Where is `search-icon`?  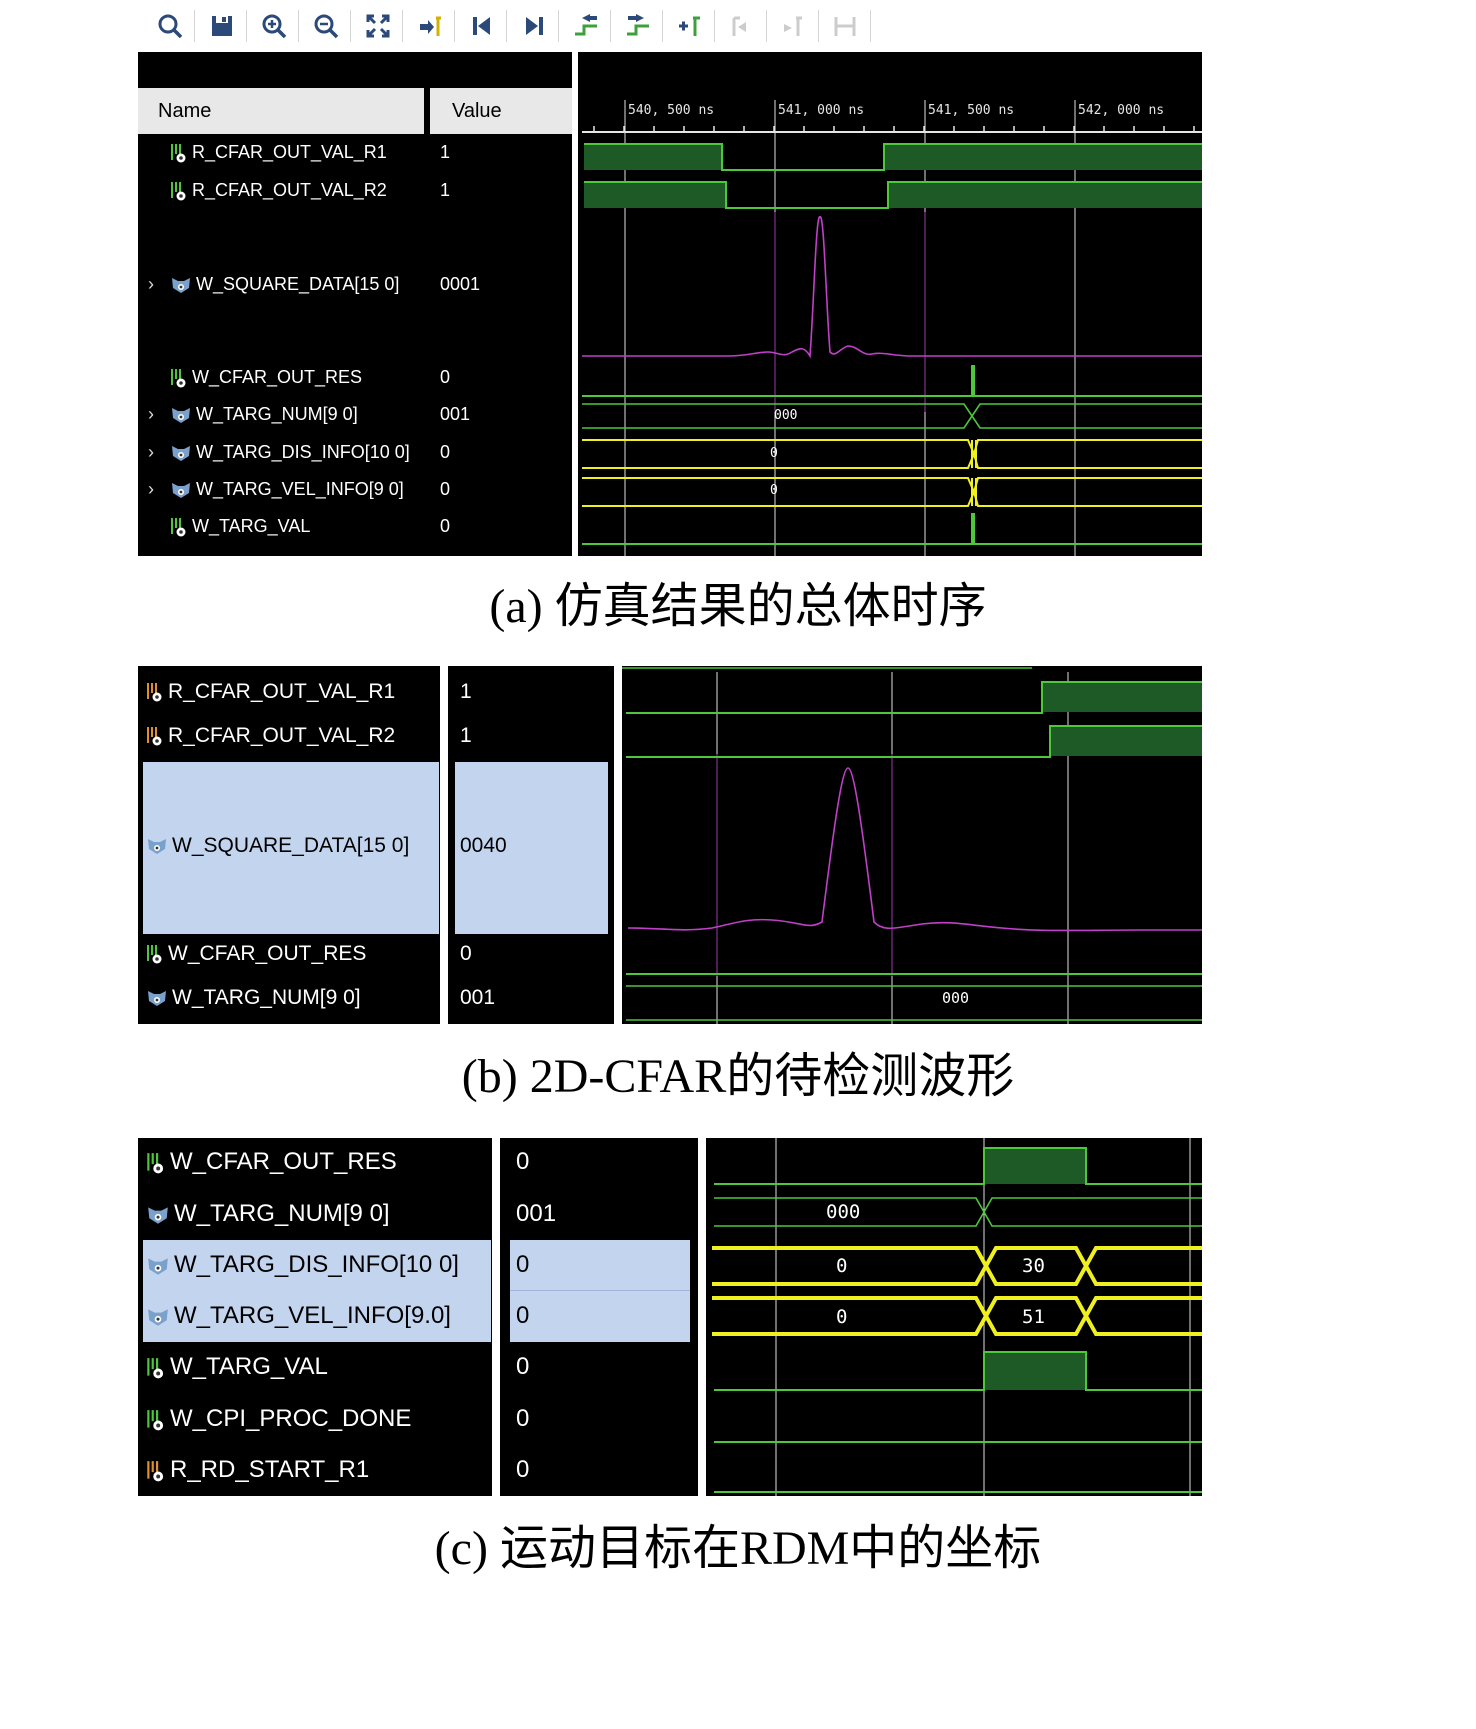
search-icon is located at coordinates (170, 26).